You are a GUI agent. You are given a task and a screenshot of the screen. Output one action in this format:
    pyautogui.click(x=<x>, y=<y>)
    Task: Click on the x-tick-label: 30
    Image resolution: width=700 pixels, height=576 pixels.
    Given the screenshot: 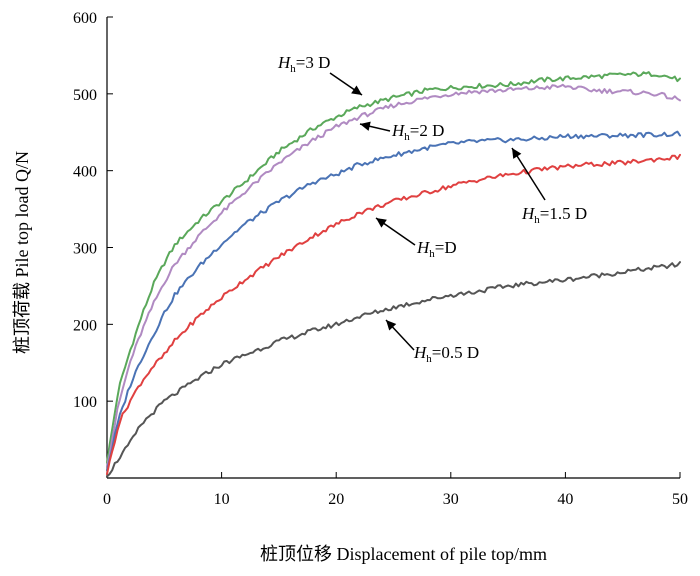 What is the action you would take?
    pyautogui.click(x=451, y=499)
    